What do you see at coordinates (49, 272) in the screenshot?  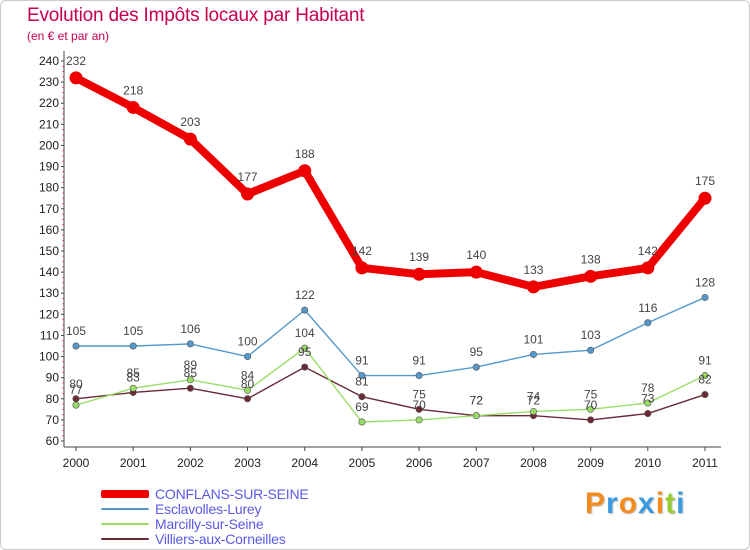 I see `y-tick-label: 140` at bounding box center [49, 272].